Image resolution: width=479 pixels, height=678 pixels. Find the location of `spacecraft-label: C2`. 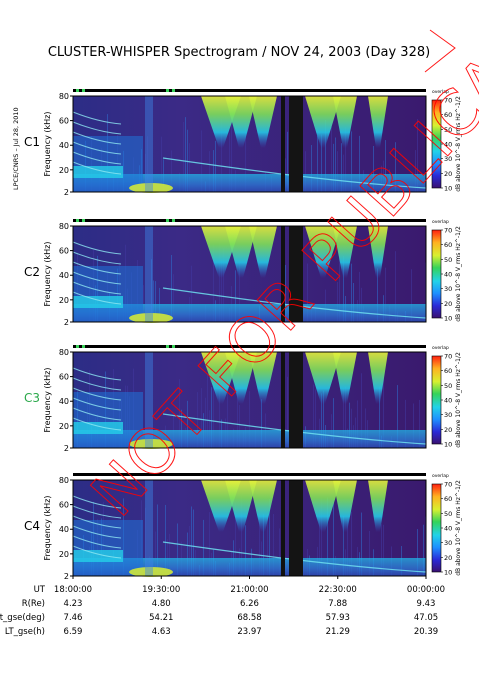

spacecraft-label: C2 is located at coordinates (32, 272).